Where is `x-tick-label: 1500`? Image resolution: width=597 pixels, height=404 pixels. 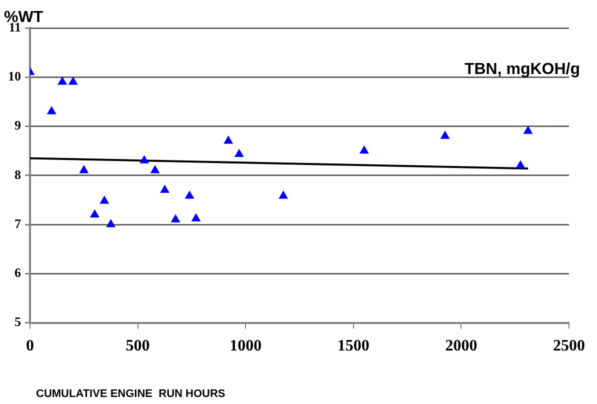
x-tick-label: 1500 is located at coordinates (353, 346).